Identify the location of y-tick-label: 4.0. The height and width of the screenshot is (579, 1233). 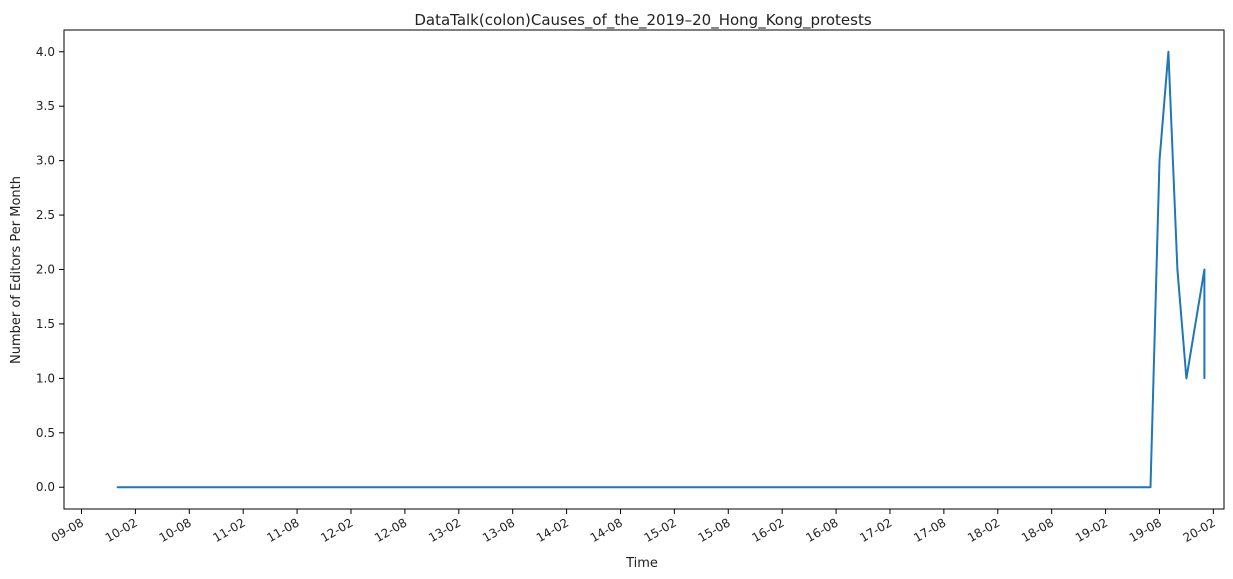
(45, 52).